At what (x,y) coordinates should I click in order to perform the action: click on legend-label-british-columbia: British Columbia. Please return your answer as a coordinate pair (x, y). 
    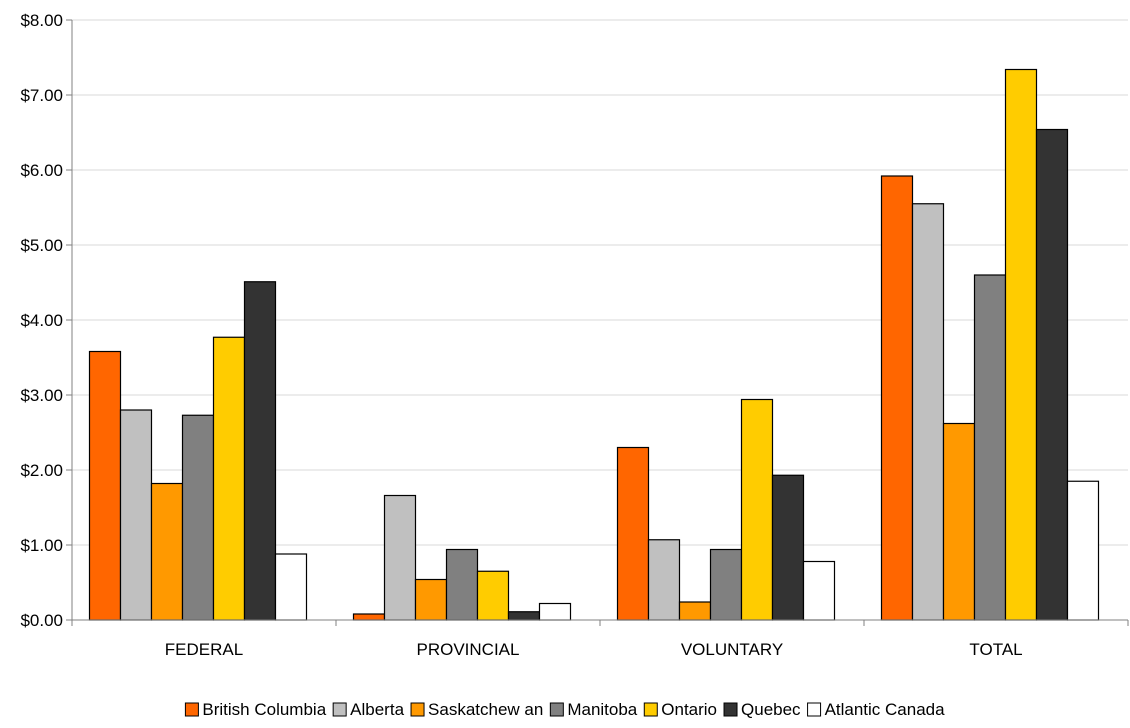
    Looking at the image, I should click on (264, 709).